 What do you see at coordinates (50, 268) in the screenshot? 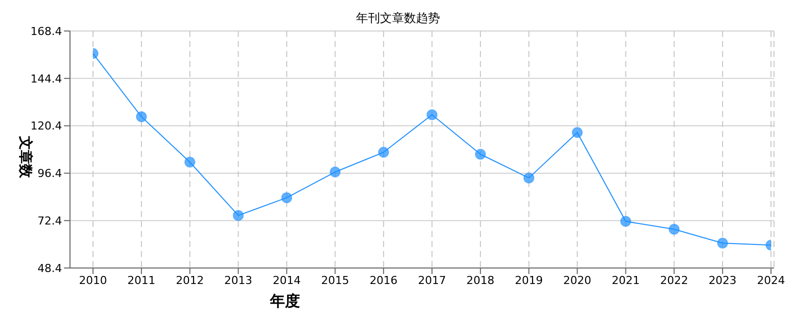
I see `y-tick-label: 48.4` at bounding box center [50, 268].